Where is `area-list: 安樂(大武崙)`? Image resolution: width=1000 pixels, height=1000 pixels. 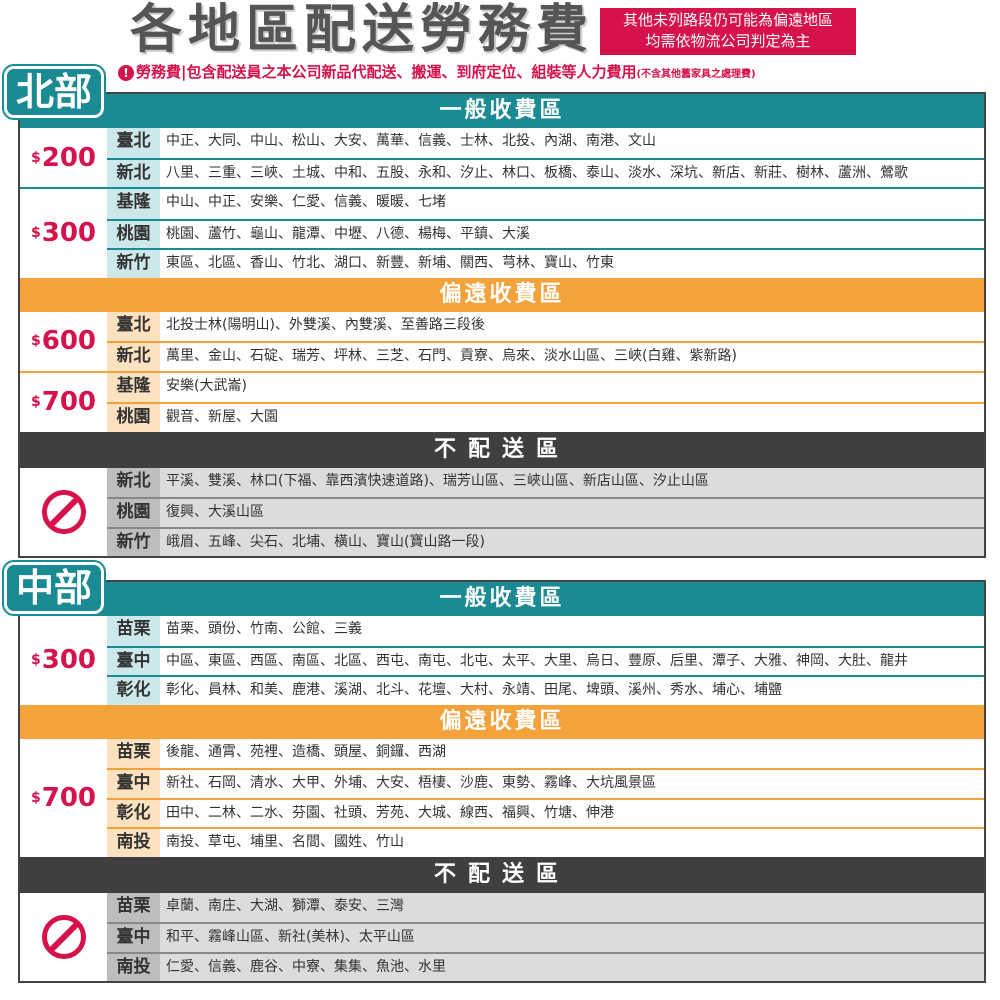 area-list: 安樂(大武崙) is located at coordinates (206, 385).